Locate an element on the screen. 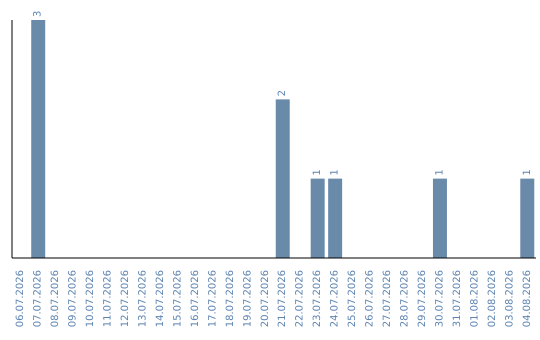 The image size is (540, 340). x-tick-label: 13.07.2026 is located at coordinates (143, 299).